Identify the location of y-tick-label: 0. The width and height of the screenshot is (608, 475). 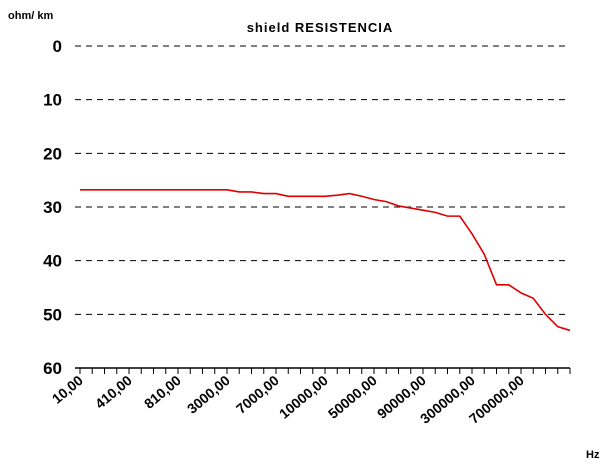
(57, 46).